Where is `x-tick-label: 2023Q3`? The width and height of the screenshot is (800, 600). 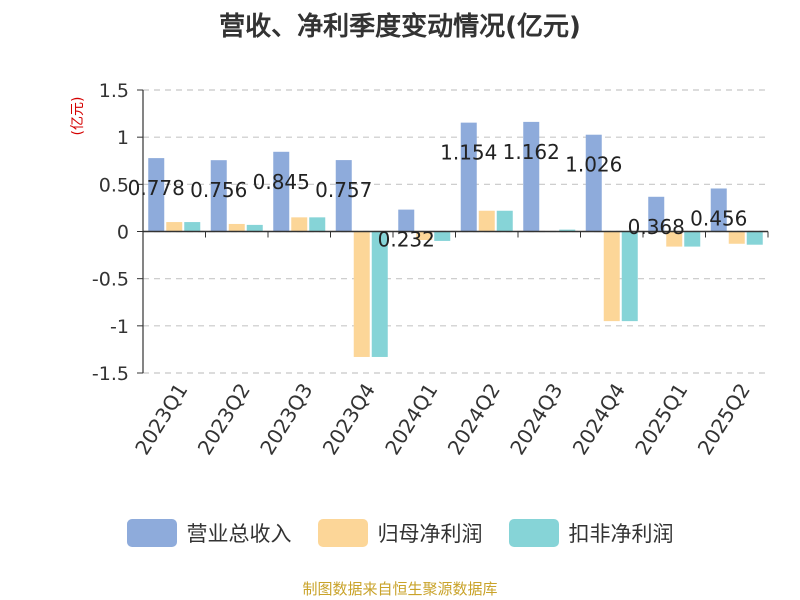
x-tick-label: 2023Q3 is located at coordinates (286, 419).